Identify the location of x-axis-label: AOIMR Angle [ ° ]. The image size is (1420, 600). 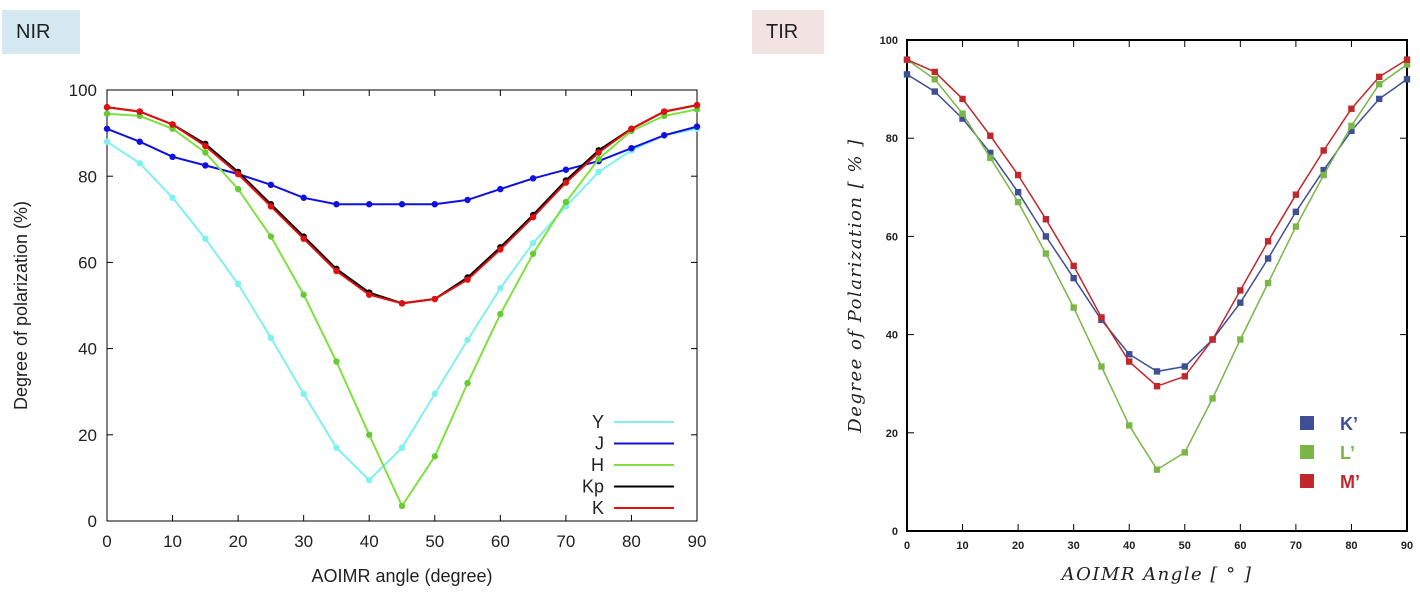
(1156, 574).